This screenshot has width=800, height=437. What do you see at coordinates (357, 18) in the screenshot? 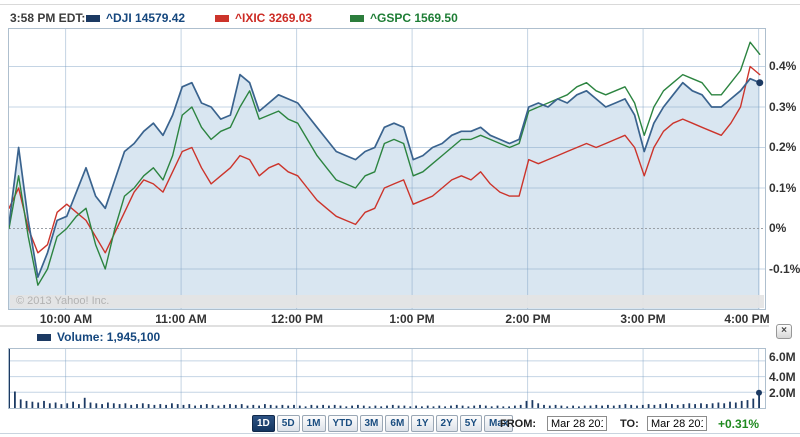
I see `gspc-color-swatch-icon` at bounding box center [357, 18].